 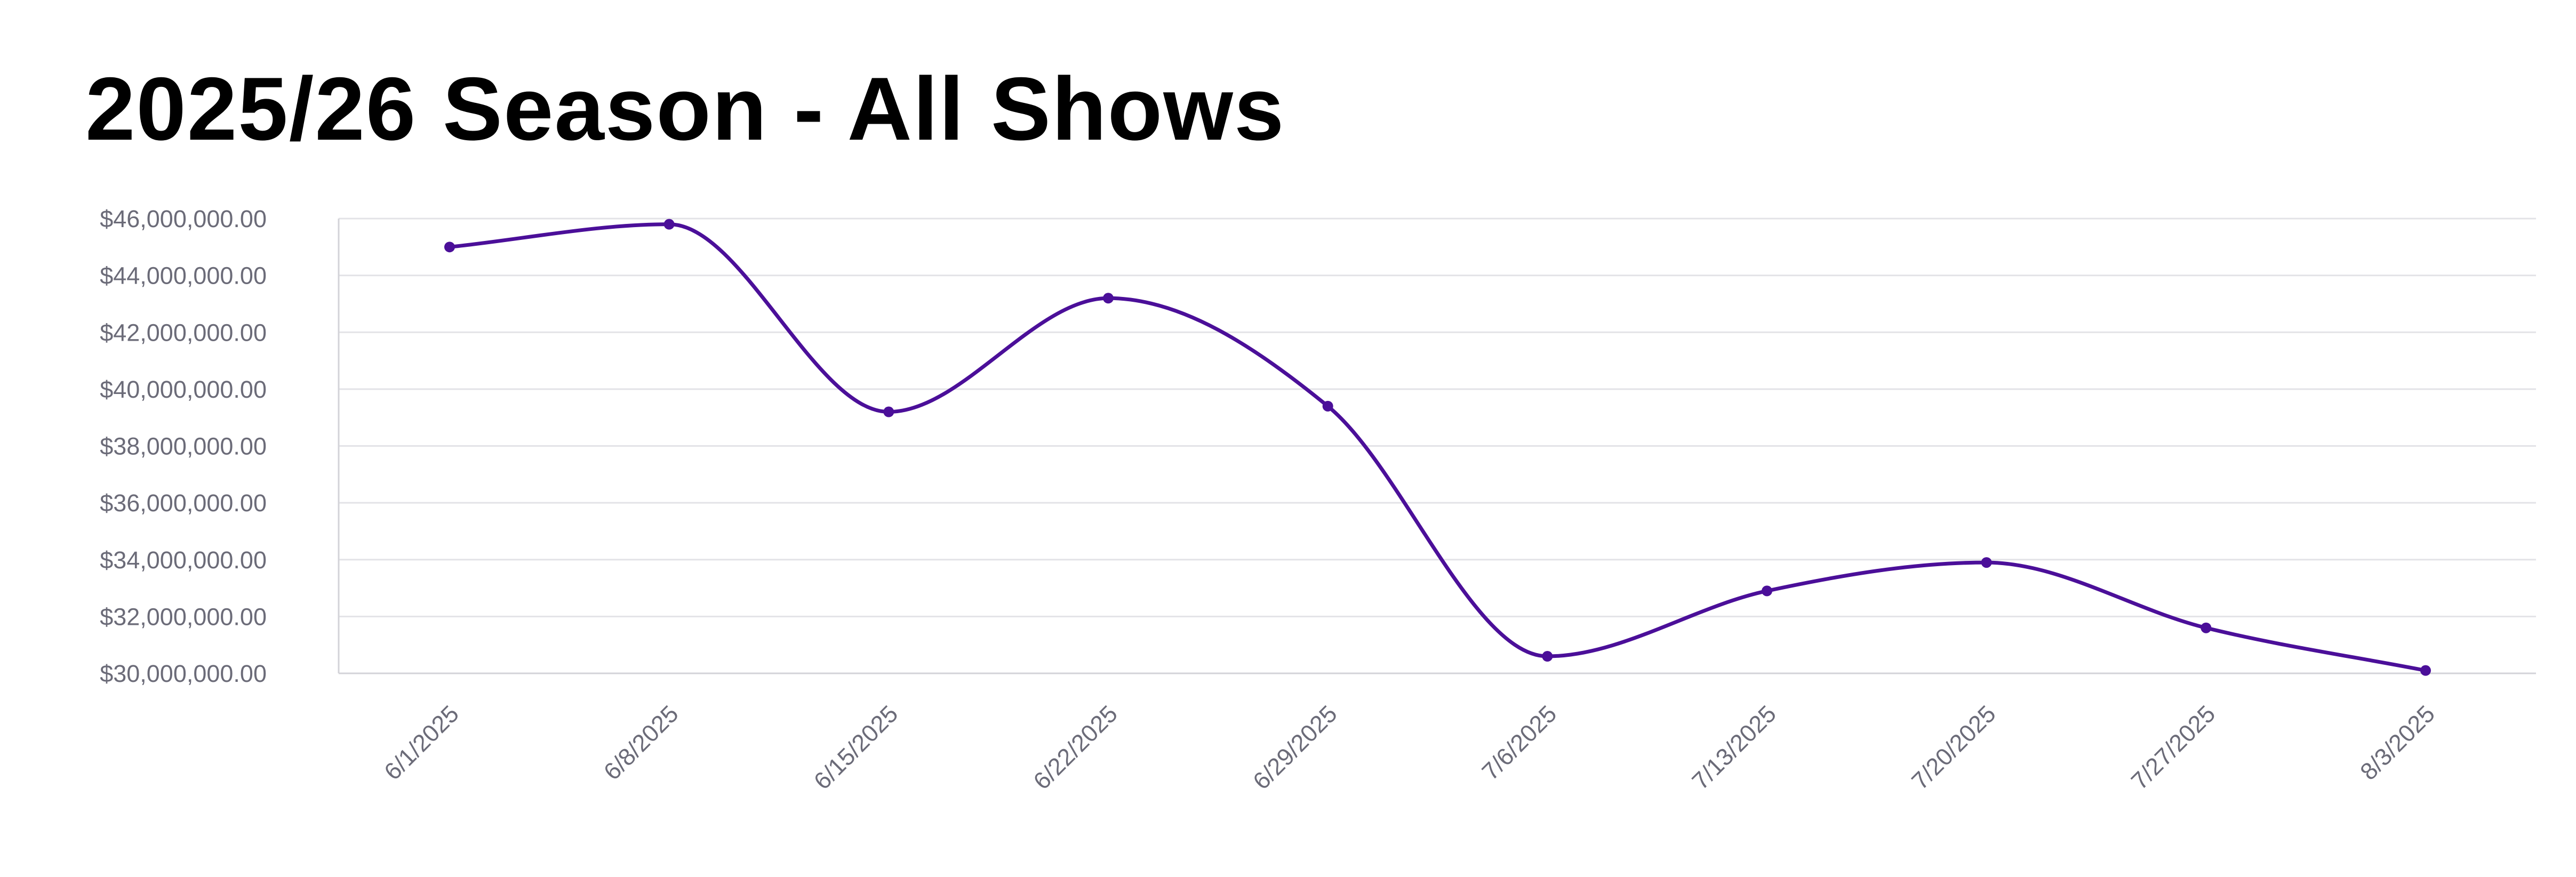 I want to click on y-tick-label: $34,000,000.00, so click(x=183, y=560).